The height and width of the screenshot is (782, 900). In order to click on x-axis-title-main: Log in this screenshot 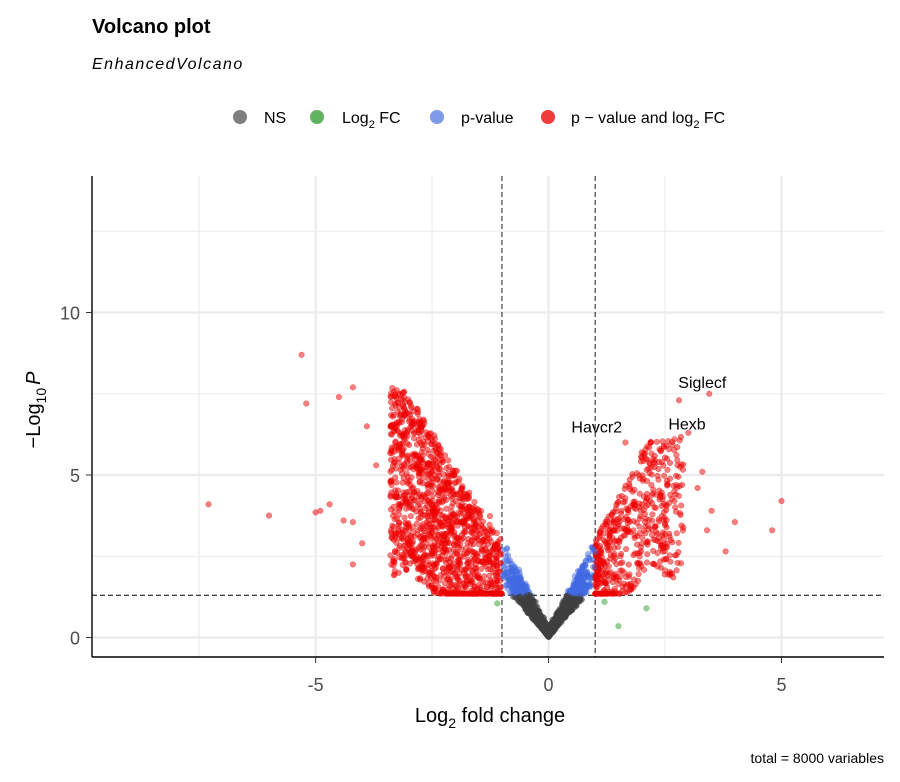, I will do `click(431, 716)`.